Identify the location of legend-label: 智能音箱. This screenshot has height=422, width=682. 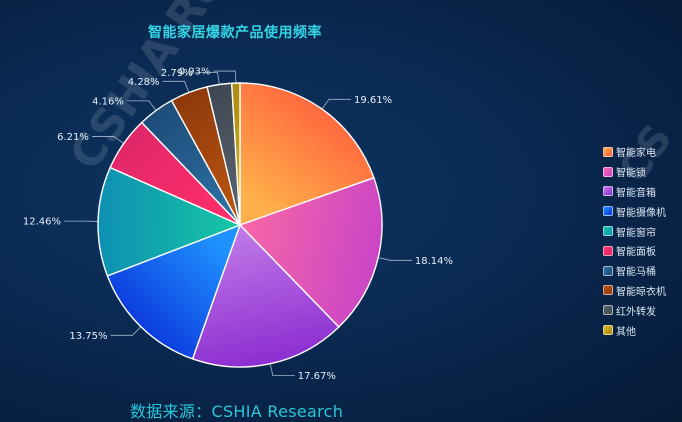
(636, 193).